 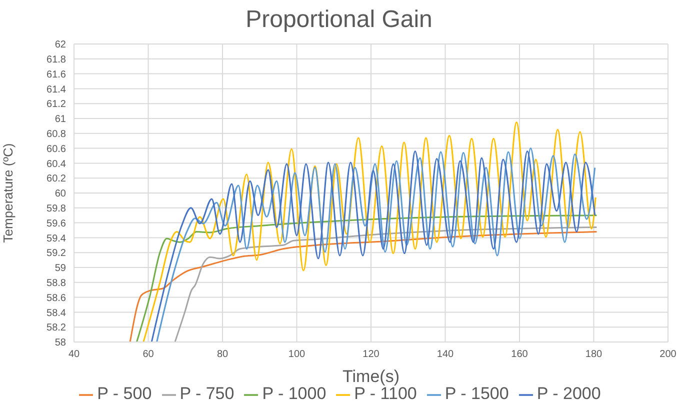 I want to click on y-tick-label: 58.8, so click(x=56, y=283).